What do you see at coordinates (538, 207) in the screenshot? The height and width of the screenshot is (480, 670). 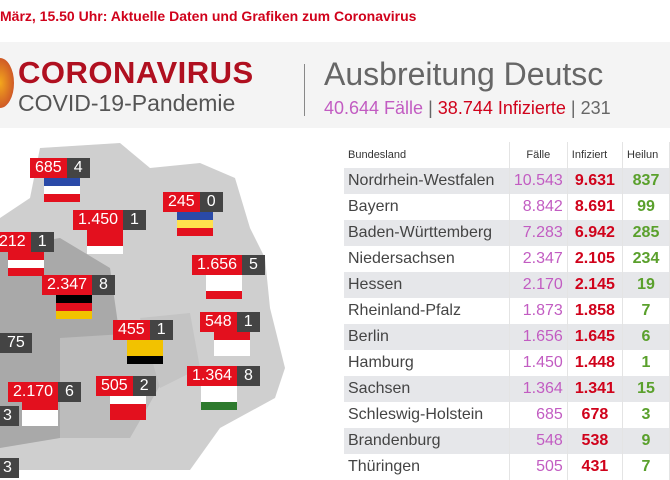 I see `cases: 8.842` at bounding box center [538, 207].